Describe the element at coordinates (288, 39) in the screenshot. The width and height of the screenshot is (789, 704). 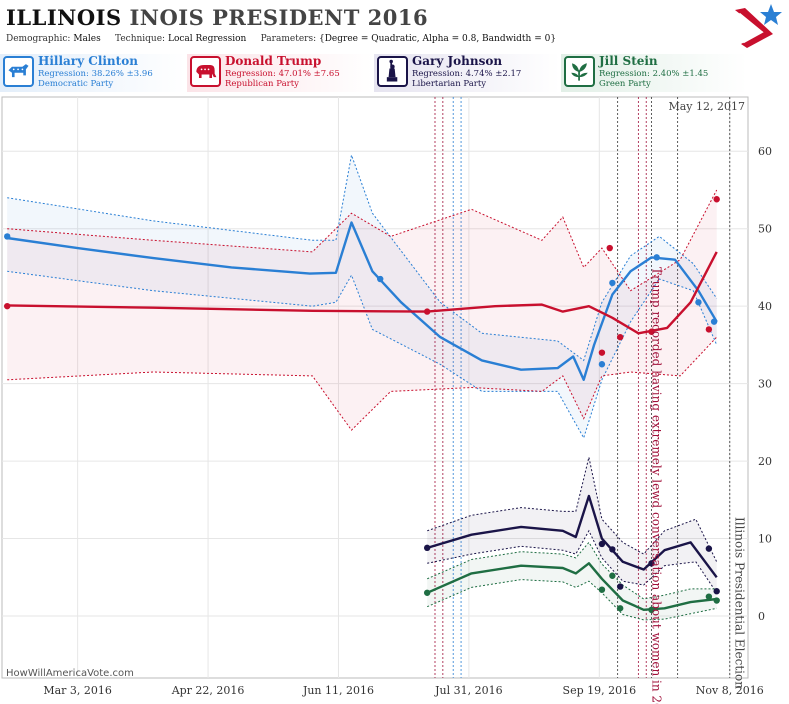
I see `parameters-label: Parameters:` at that location.